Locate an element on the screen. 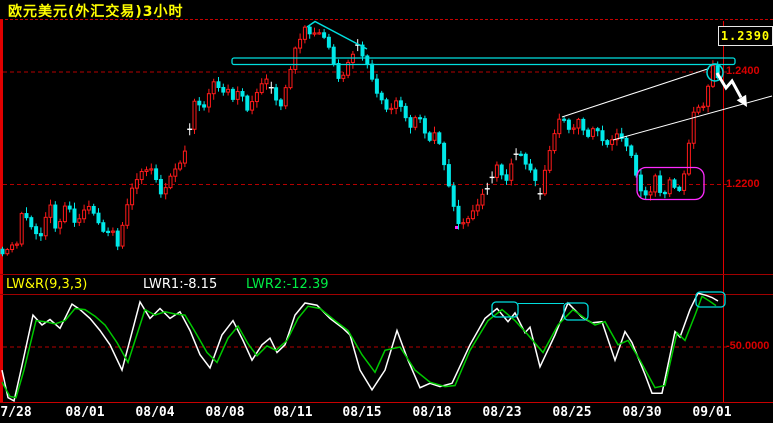 This screenshot has height=423, width=773. low-marker-dot is located at coordinates (456, 227).